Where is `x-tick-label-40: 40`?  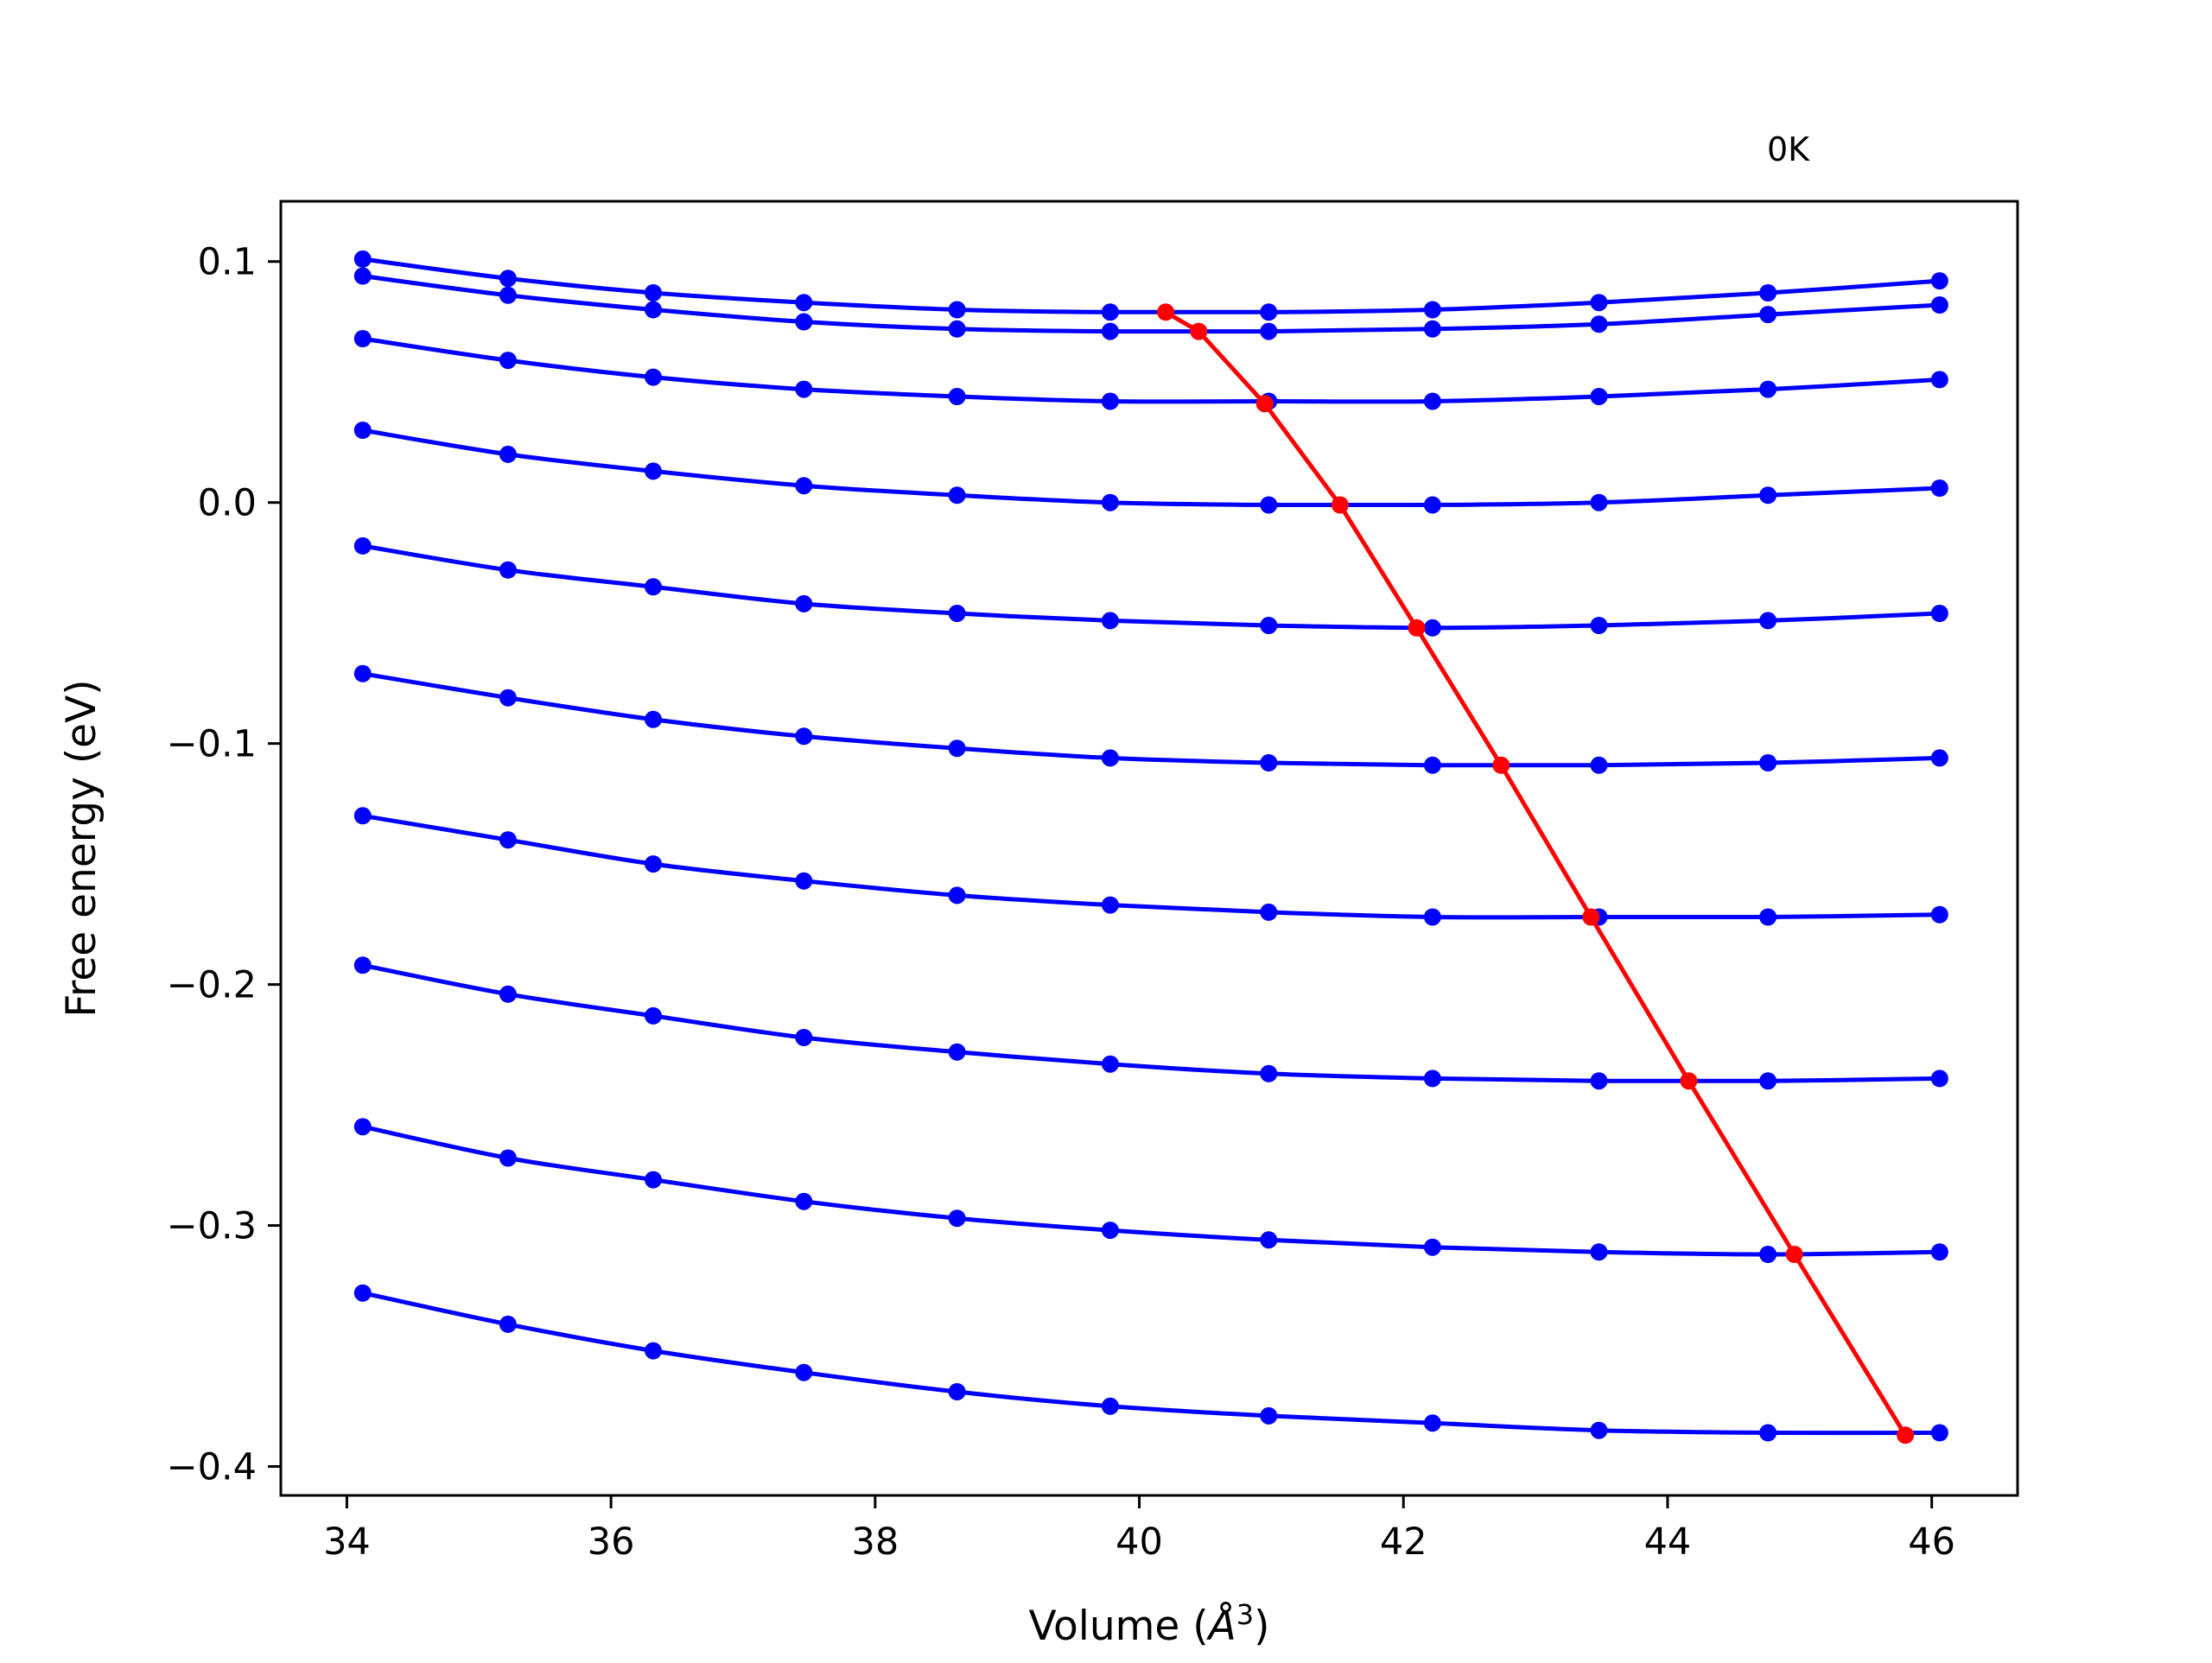
x-tick-label-40: 40 is located at coordinates (1139, 1542).